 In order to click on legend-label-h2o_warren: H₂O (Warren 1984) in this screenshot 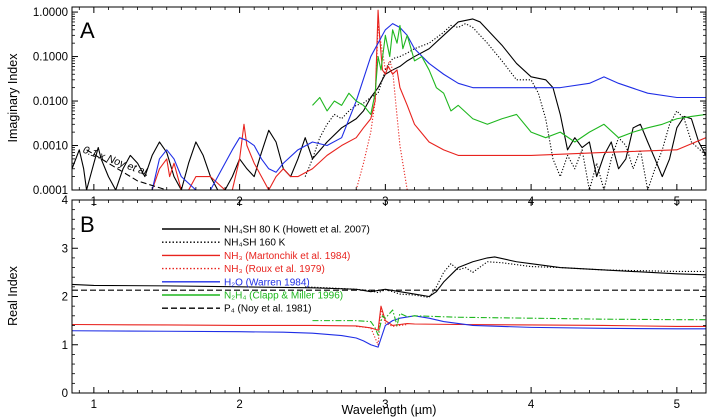, I will do `click(267, 282)`.